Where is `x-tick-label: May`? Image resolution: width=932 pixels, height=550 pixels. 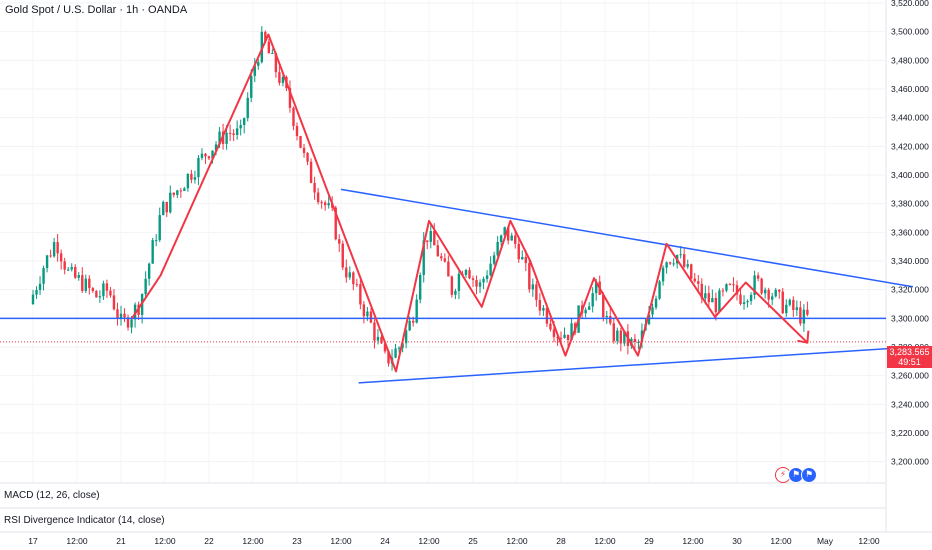 x-tick-label: May is located at coordinates (825, 541).